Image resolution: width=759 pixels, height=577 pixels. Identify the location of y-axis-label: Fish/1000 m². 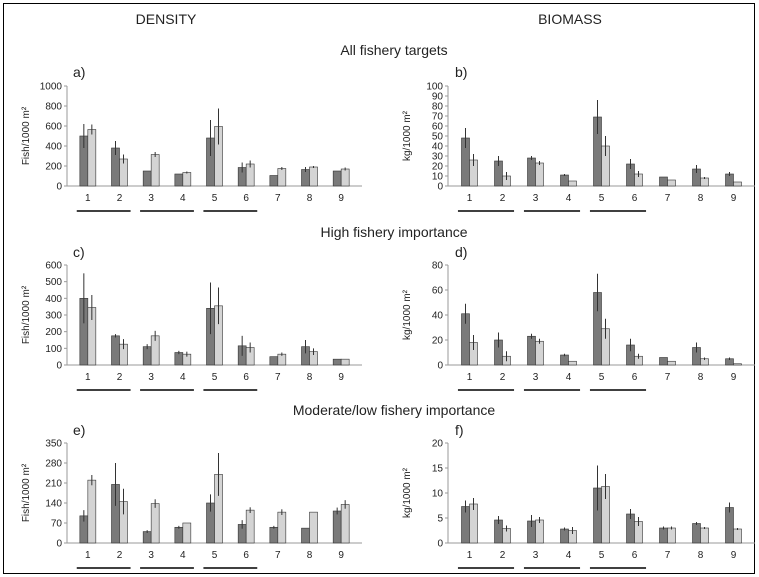
(26, 135).